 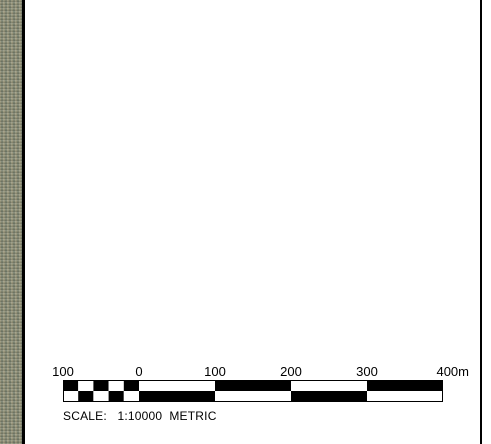 What do you see at coordinates (367, 371) in the screenshot?
I see `scale-tick-label: 300` at bounding box center [367, 371].